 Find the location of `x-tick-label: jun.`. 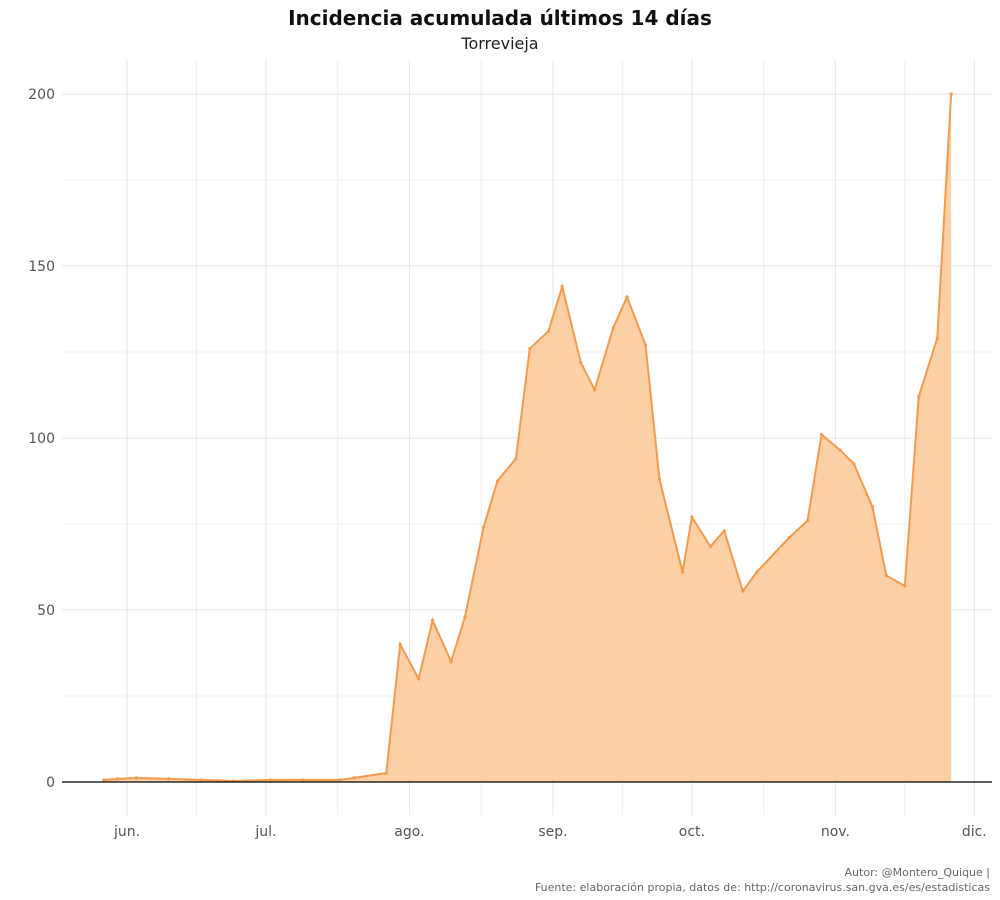

x-tick-label: jun. is located at coordinates (126, 832).